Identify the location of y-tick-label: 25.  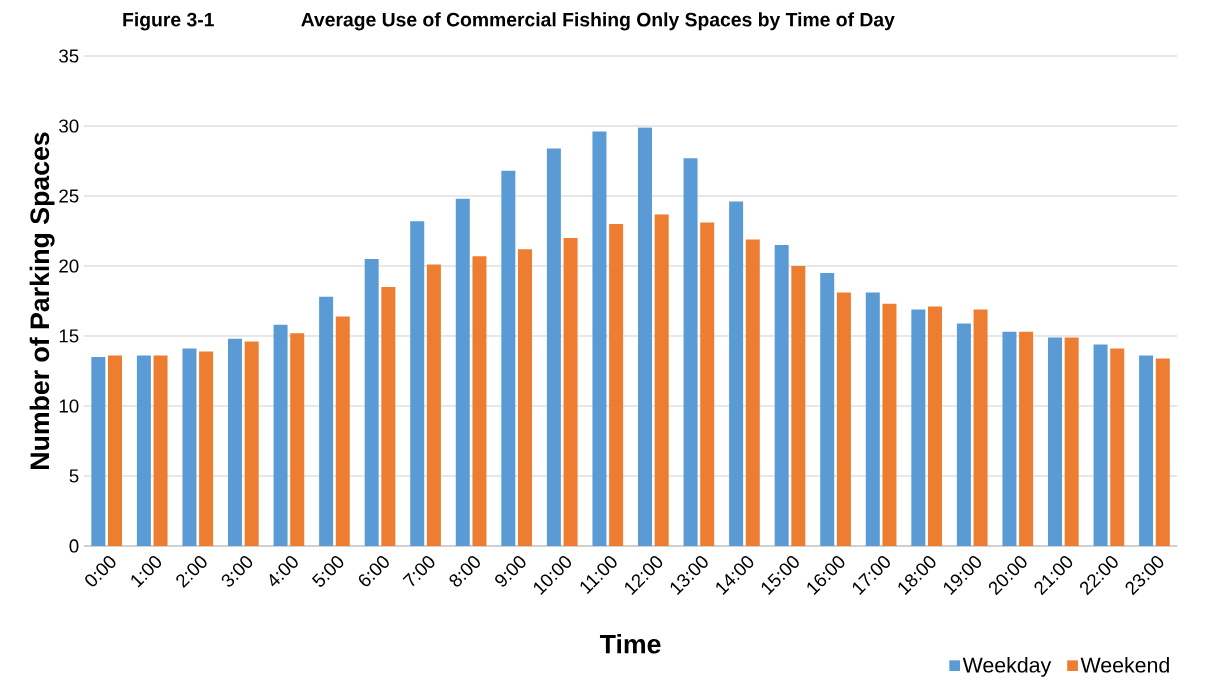
(69, 196).